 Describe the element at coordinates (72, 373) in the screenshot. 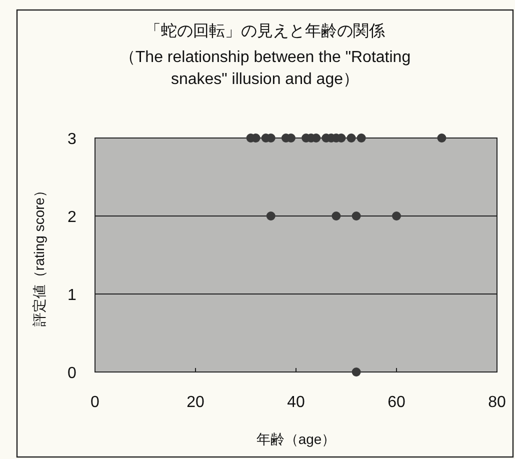

I see `y-tick-label: 0` at that location.